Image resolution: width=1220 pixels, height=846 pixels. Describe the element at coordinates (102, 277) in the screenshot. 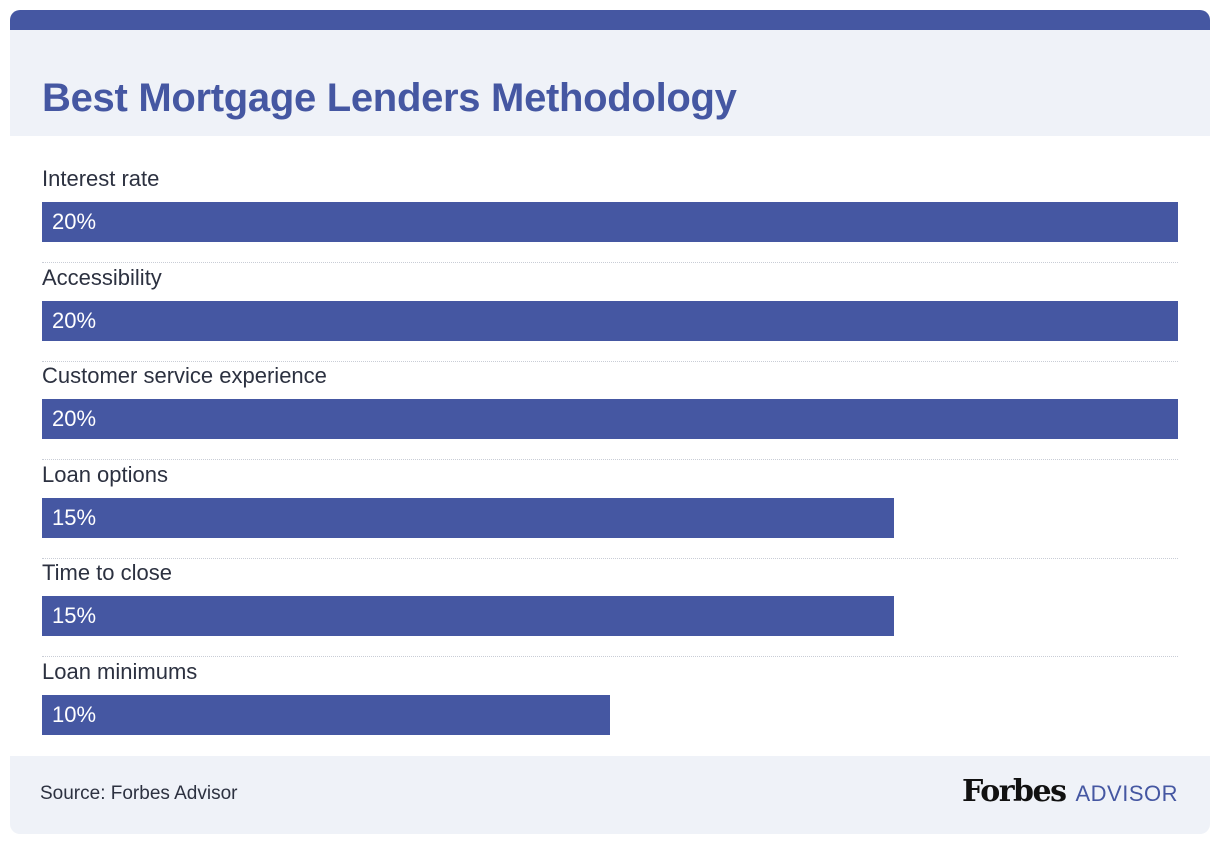

I see `category-label: Accessibility` at that location.